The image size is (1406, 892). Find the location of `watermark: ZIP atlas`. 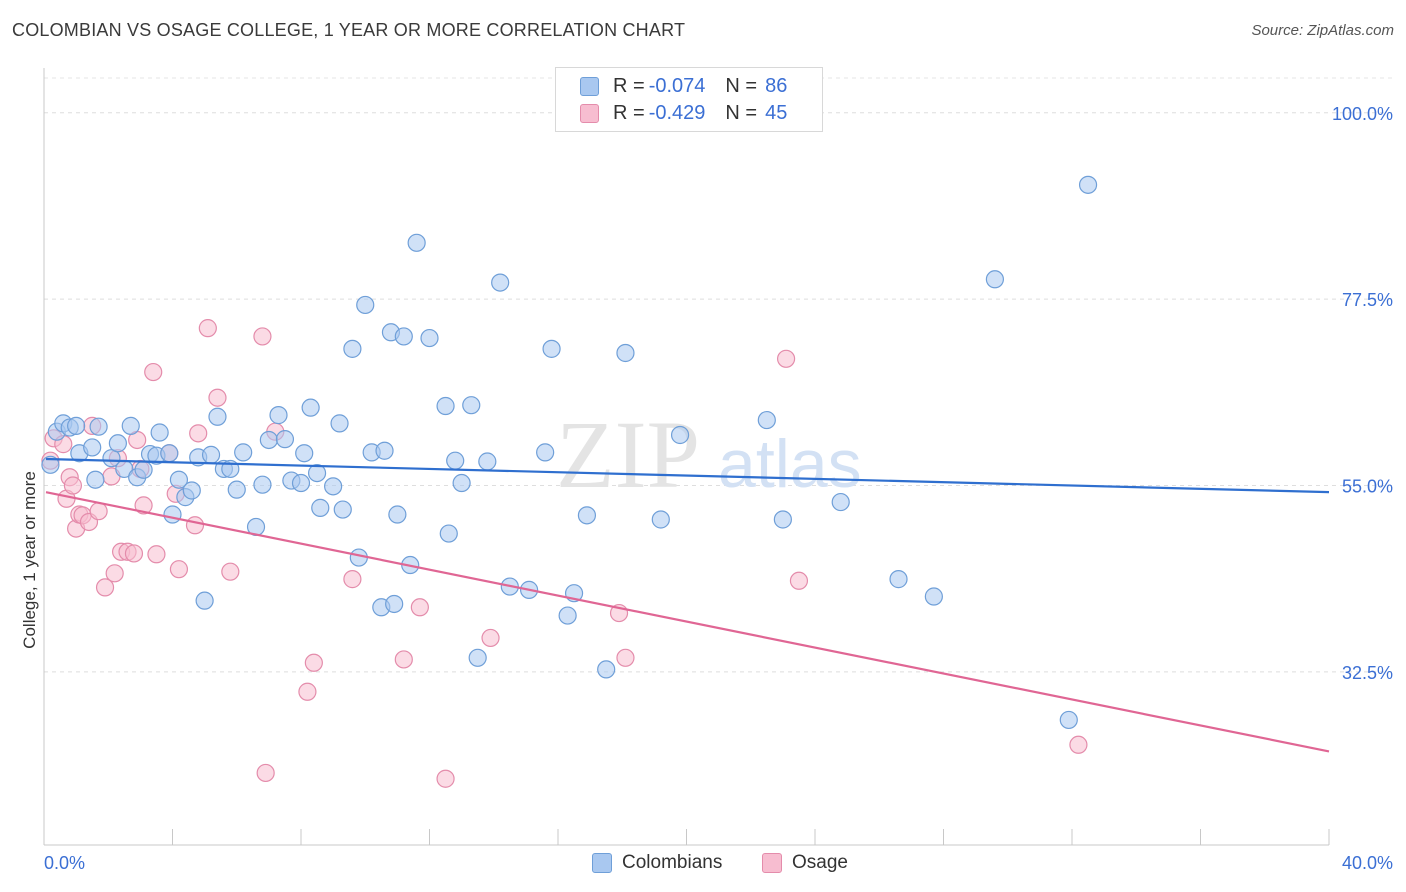

watermark: ZIP atlas is located at coordinates (709, 454).